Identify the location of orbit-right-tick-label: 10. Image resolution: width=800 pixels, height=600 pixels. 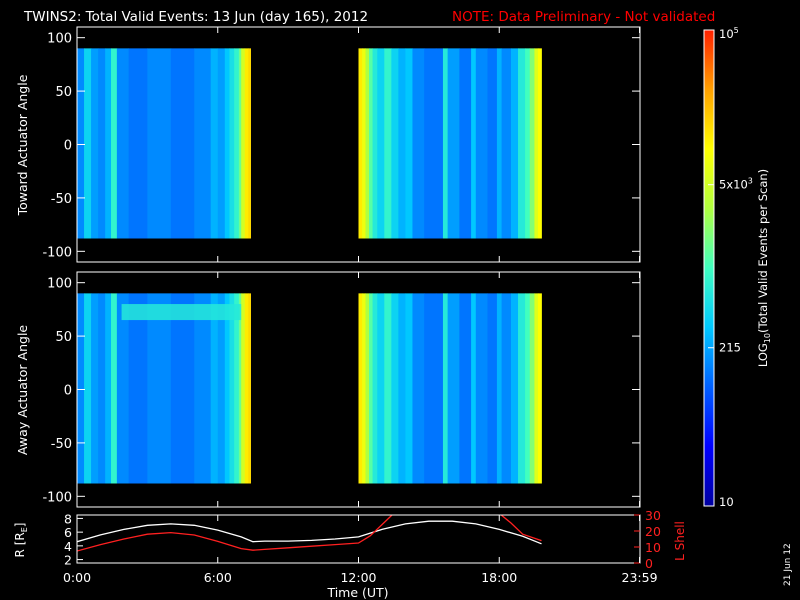
(653, 547).